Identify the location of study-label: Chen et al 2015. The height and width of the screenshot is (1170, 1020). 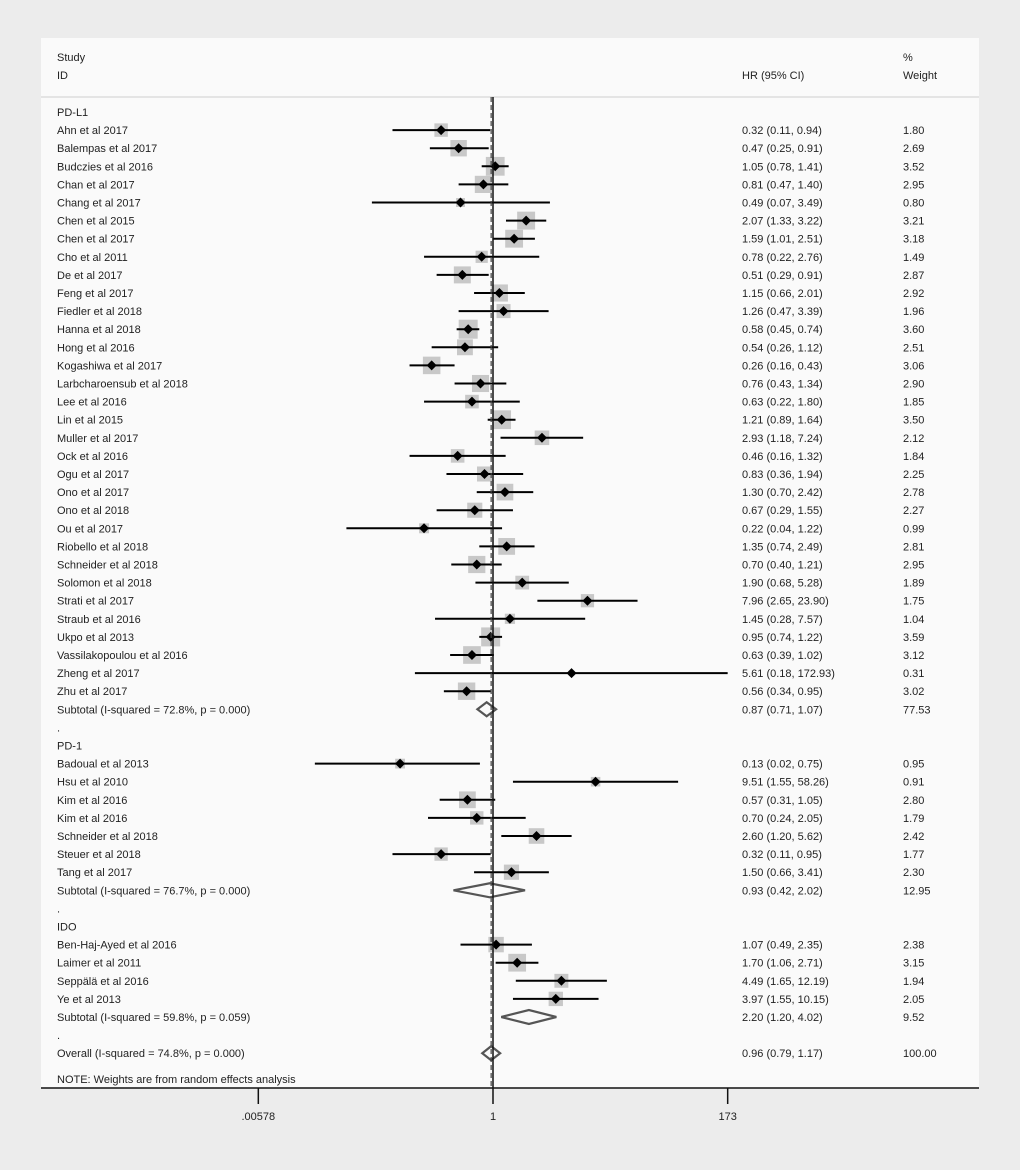
(96, 222).